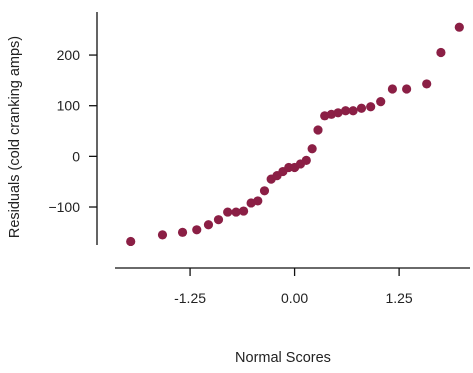  What do you see at coordinates (398, 298) in the screenshot?
I see `x-tick-label: 1.25` at bounding box center [398, 298].